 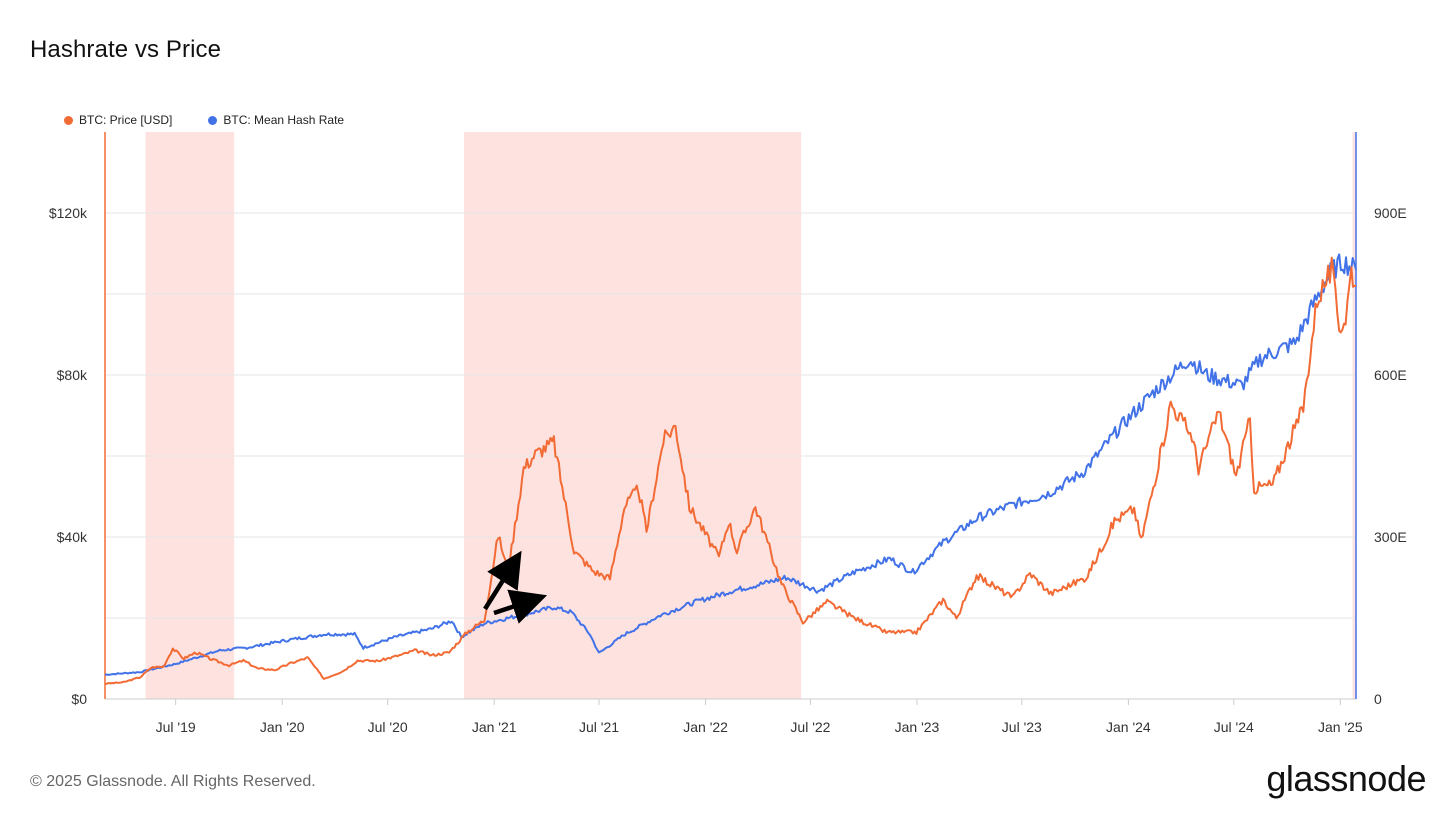 I want to click on y-left-tick-label: $40k, so click(x=72, y=537).